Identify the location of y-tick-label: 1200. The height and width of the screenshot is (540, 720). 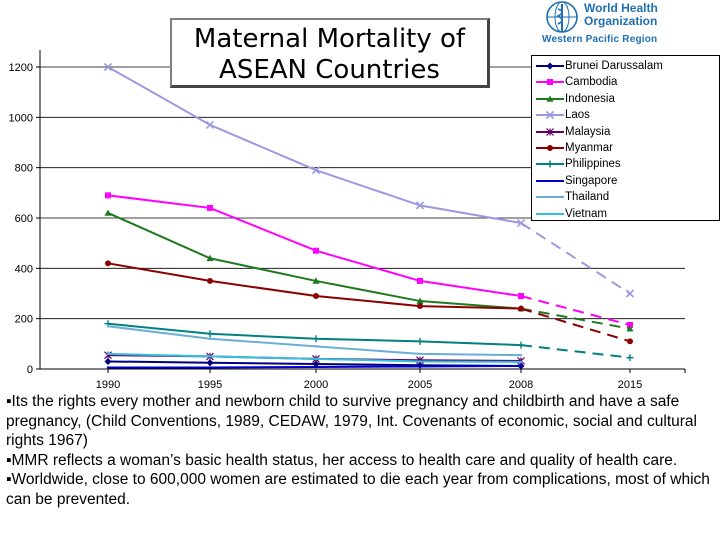
(21, 68).